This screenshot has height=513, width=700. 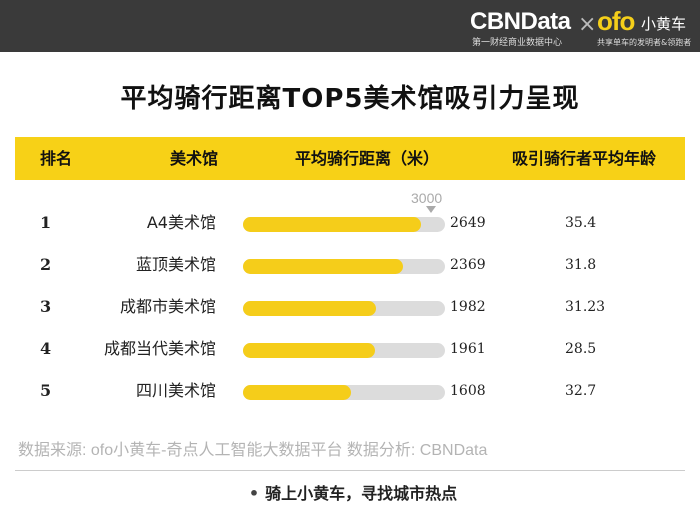 I want to click on rank-label: 2, so click(x=46, y=264).